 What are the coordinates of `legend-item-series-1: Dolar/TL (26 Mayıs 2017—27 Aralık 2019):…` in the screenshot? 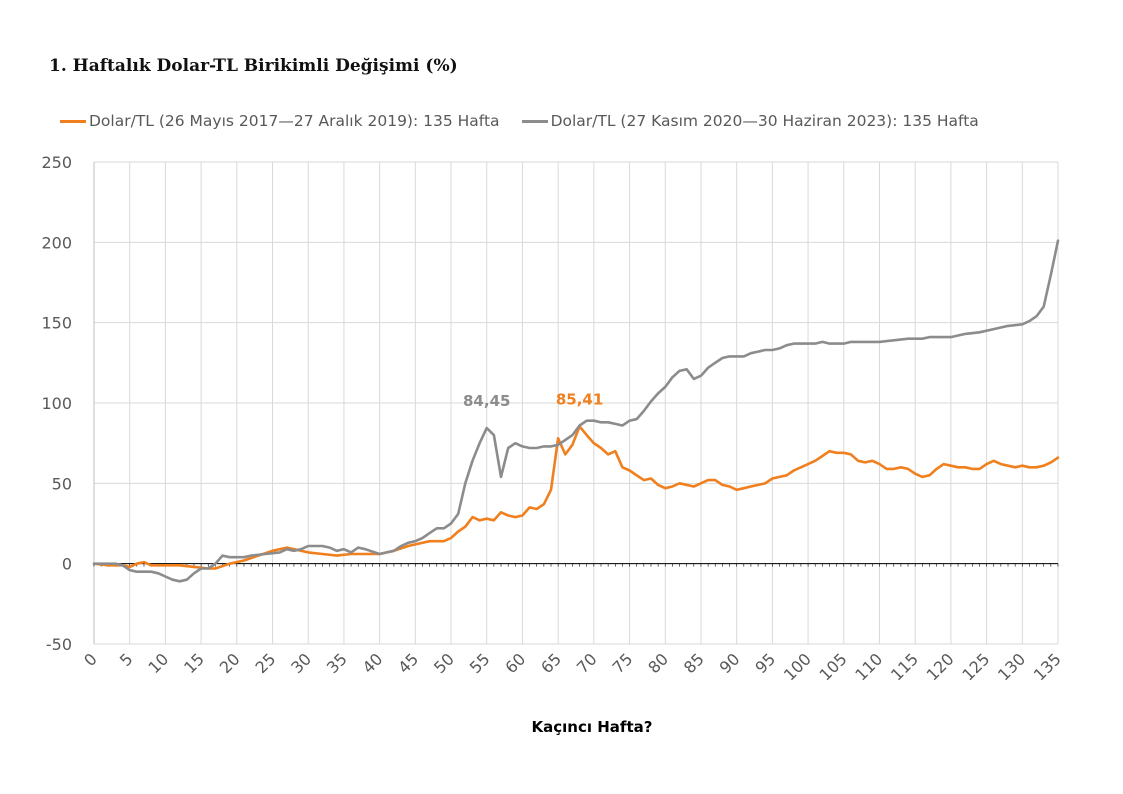 It's located at (280, 121).